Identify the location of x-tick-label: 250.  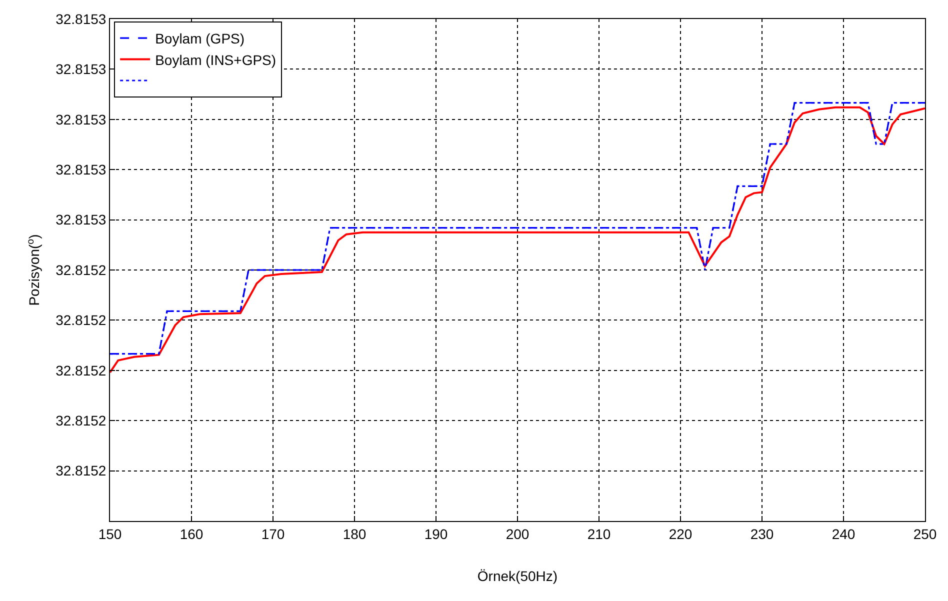
(925, 534).